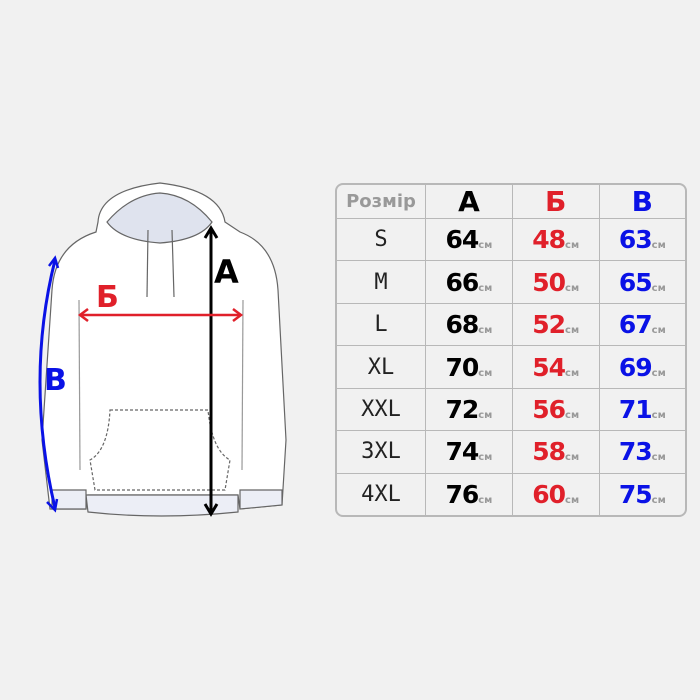 This screenshot has height=700, width=700. What do you see at coordinates (641, 202) in the screenshot?
I see `header-v: В` at bounding box center [641, 202].